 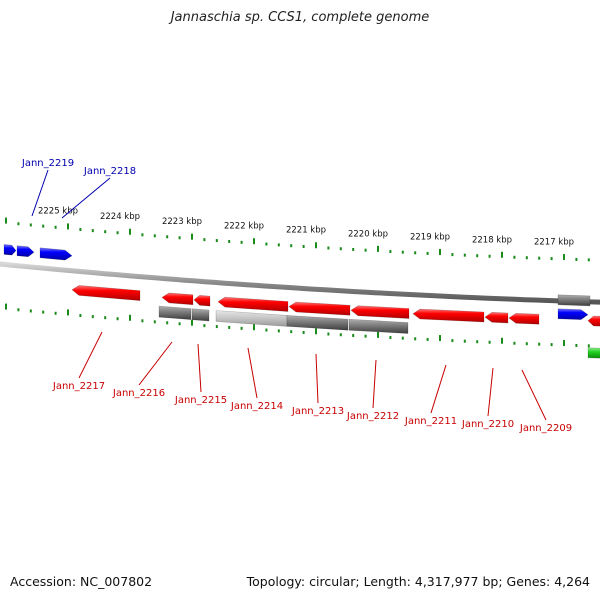 I want to click on gene-jann-2217-leader, so click(x=90, y=355).